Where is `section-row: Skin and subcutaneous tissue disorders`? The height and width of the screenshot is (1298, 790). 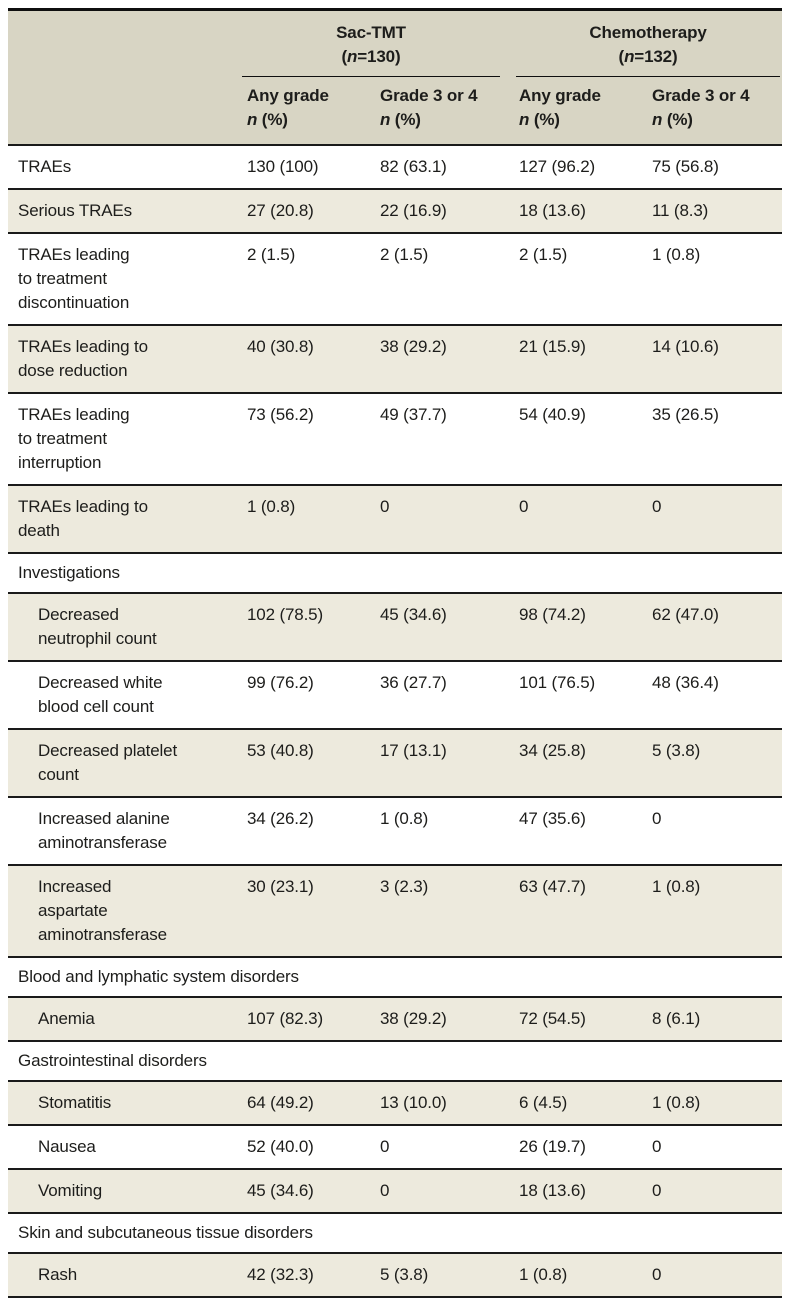
section-row: Skin and subcutaneous tissue disorders is located at coordinates (395, 1233).